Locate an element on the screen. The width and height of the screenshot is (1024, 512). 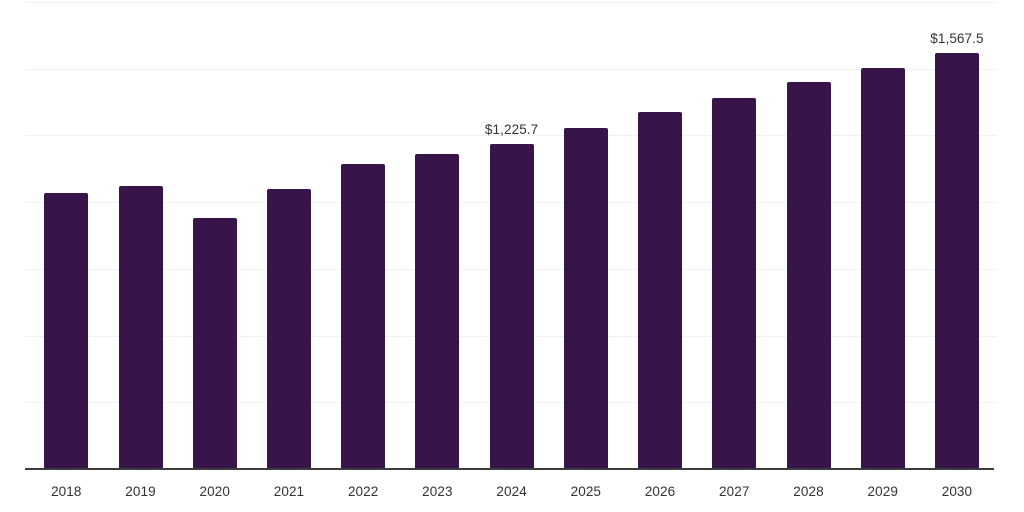
x-tick-label-2023: 2023 is located at coordinates (437, 491).